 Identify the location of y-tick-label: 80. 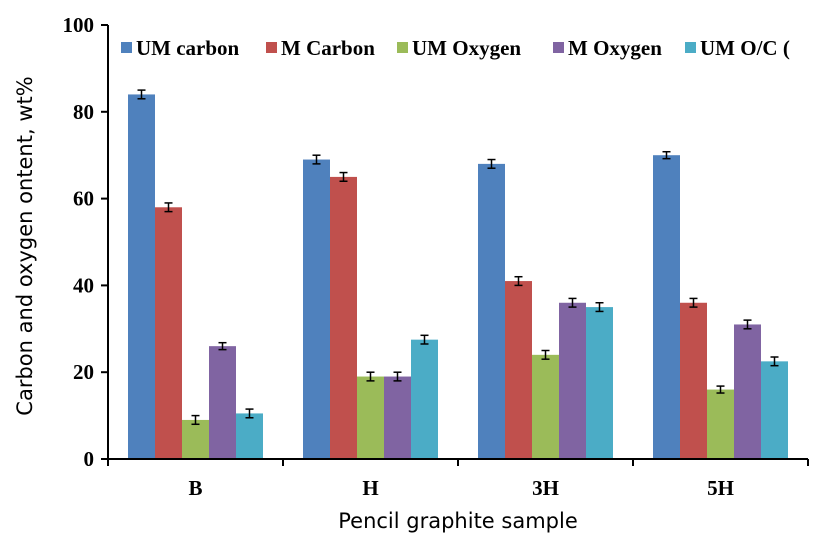
(83, 112).